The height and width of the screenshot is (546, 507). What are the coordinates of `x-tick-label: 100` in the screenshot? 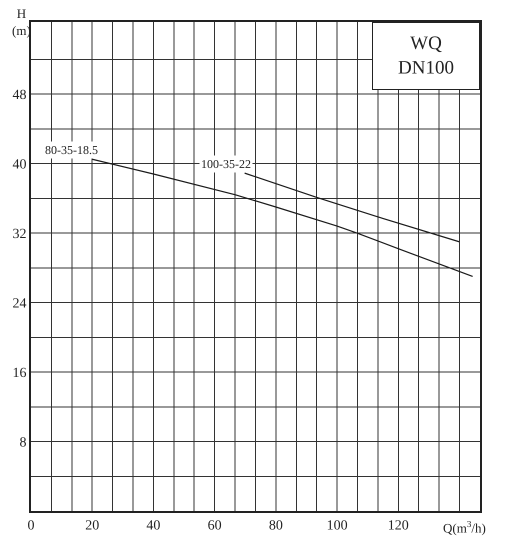 It's located at (337, 526).